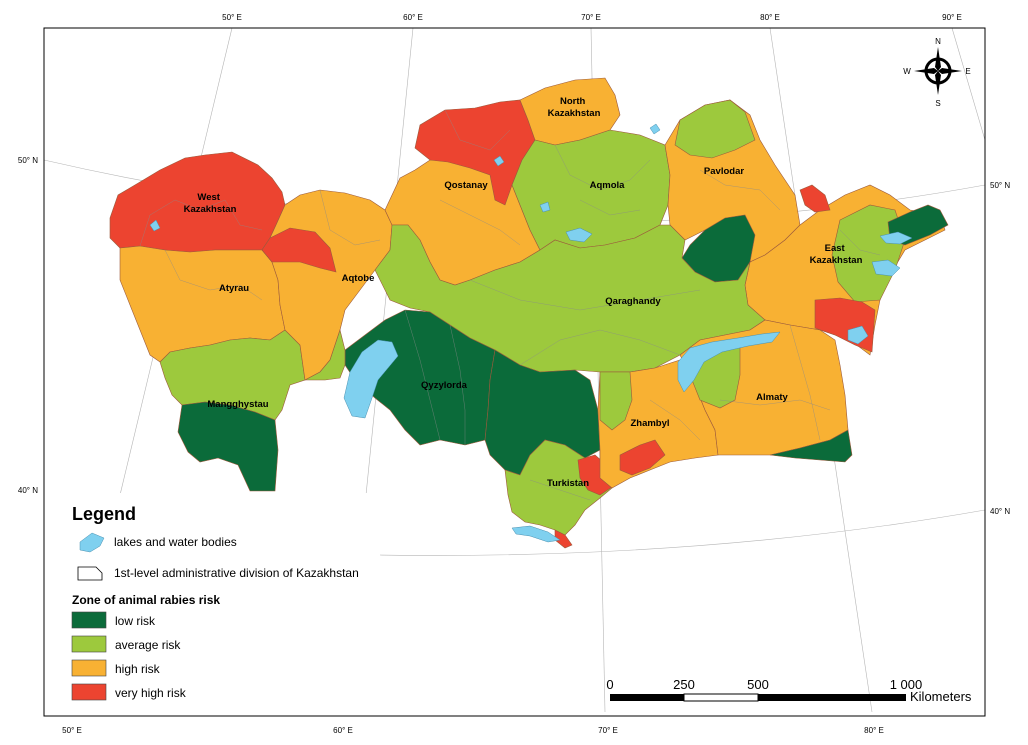 Image resolution: width=1028 pixels, height=745 pixels. Describe the element at coordinates (28, 160) in the screenshot. I see `tick-left-50n: 50° N` at that location.